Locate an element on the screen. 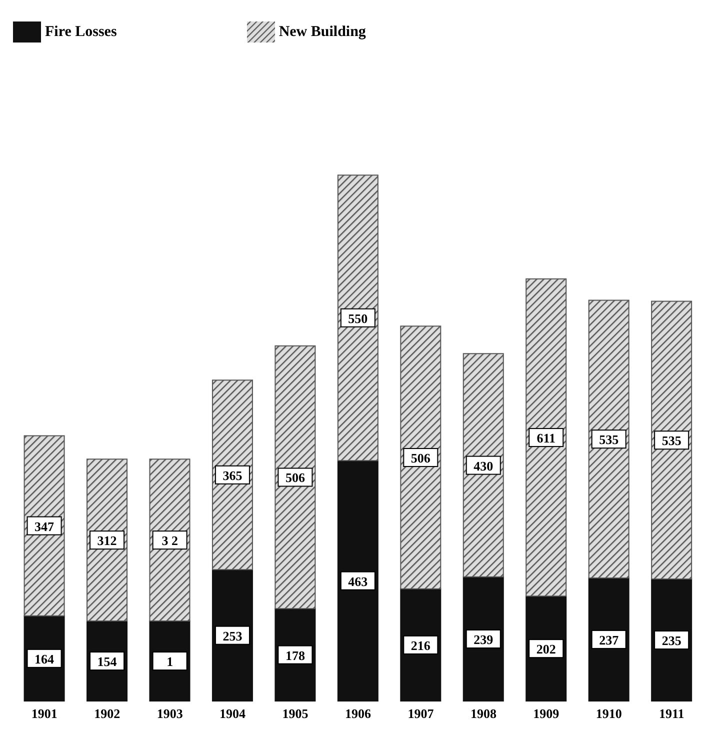 The height and width of the screenshot is (734, 707). data-label: 611 is located at coordinates (546, 438).